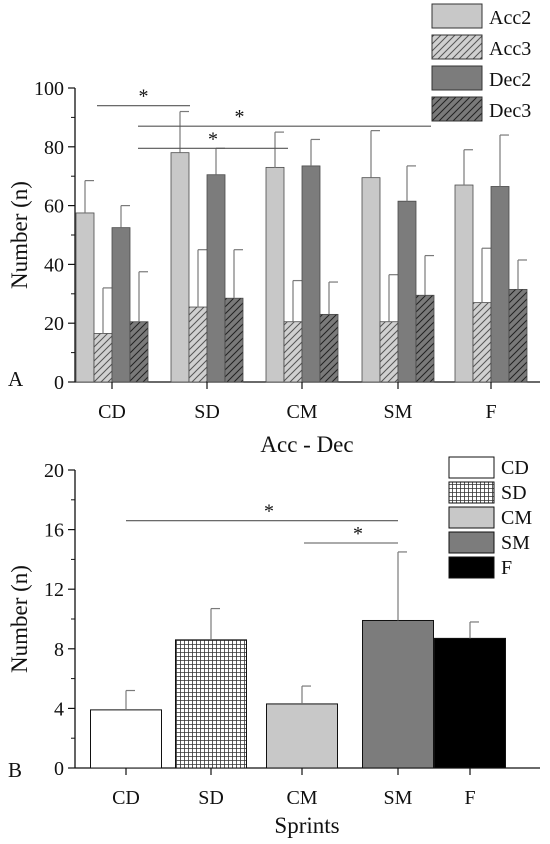  I want to click on panel-a-x-tick-label: CM, so click(301, 412).